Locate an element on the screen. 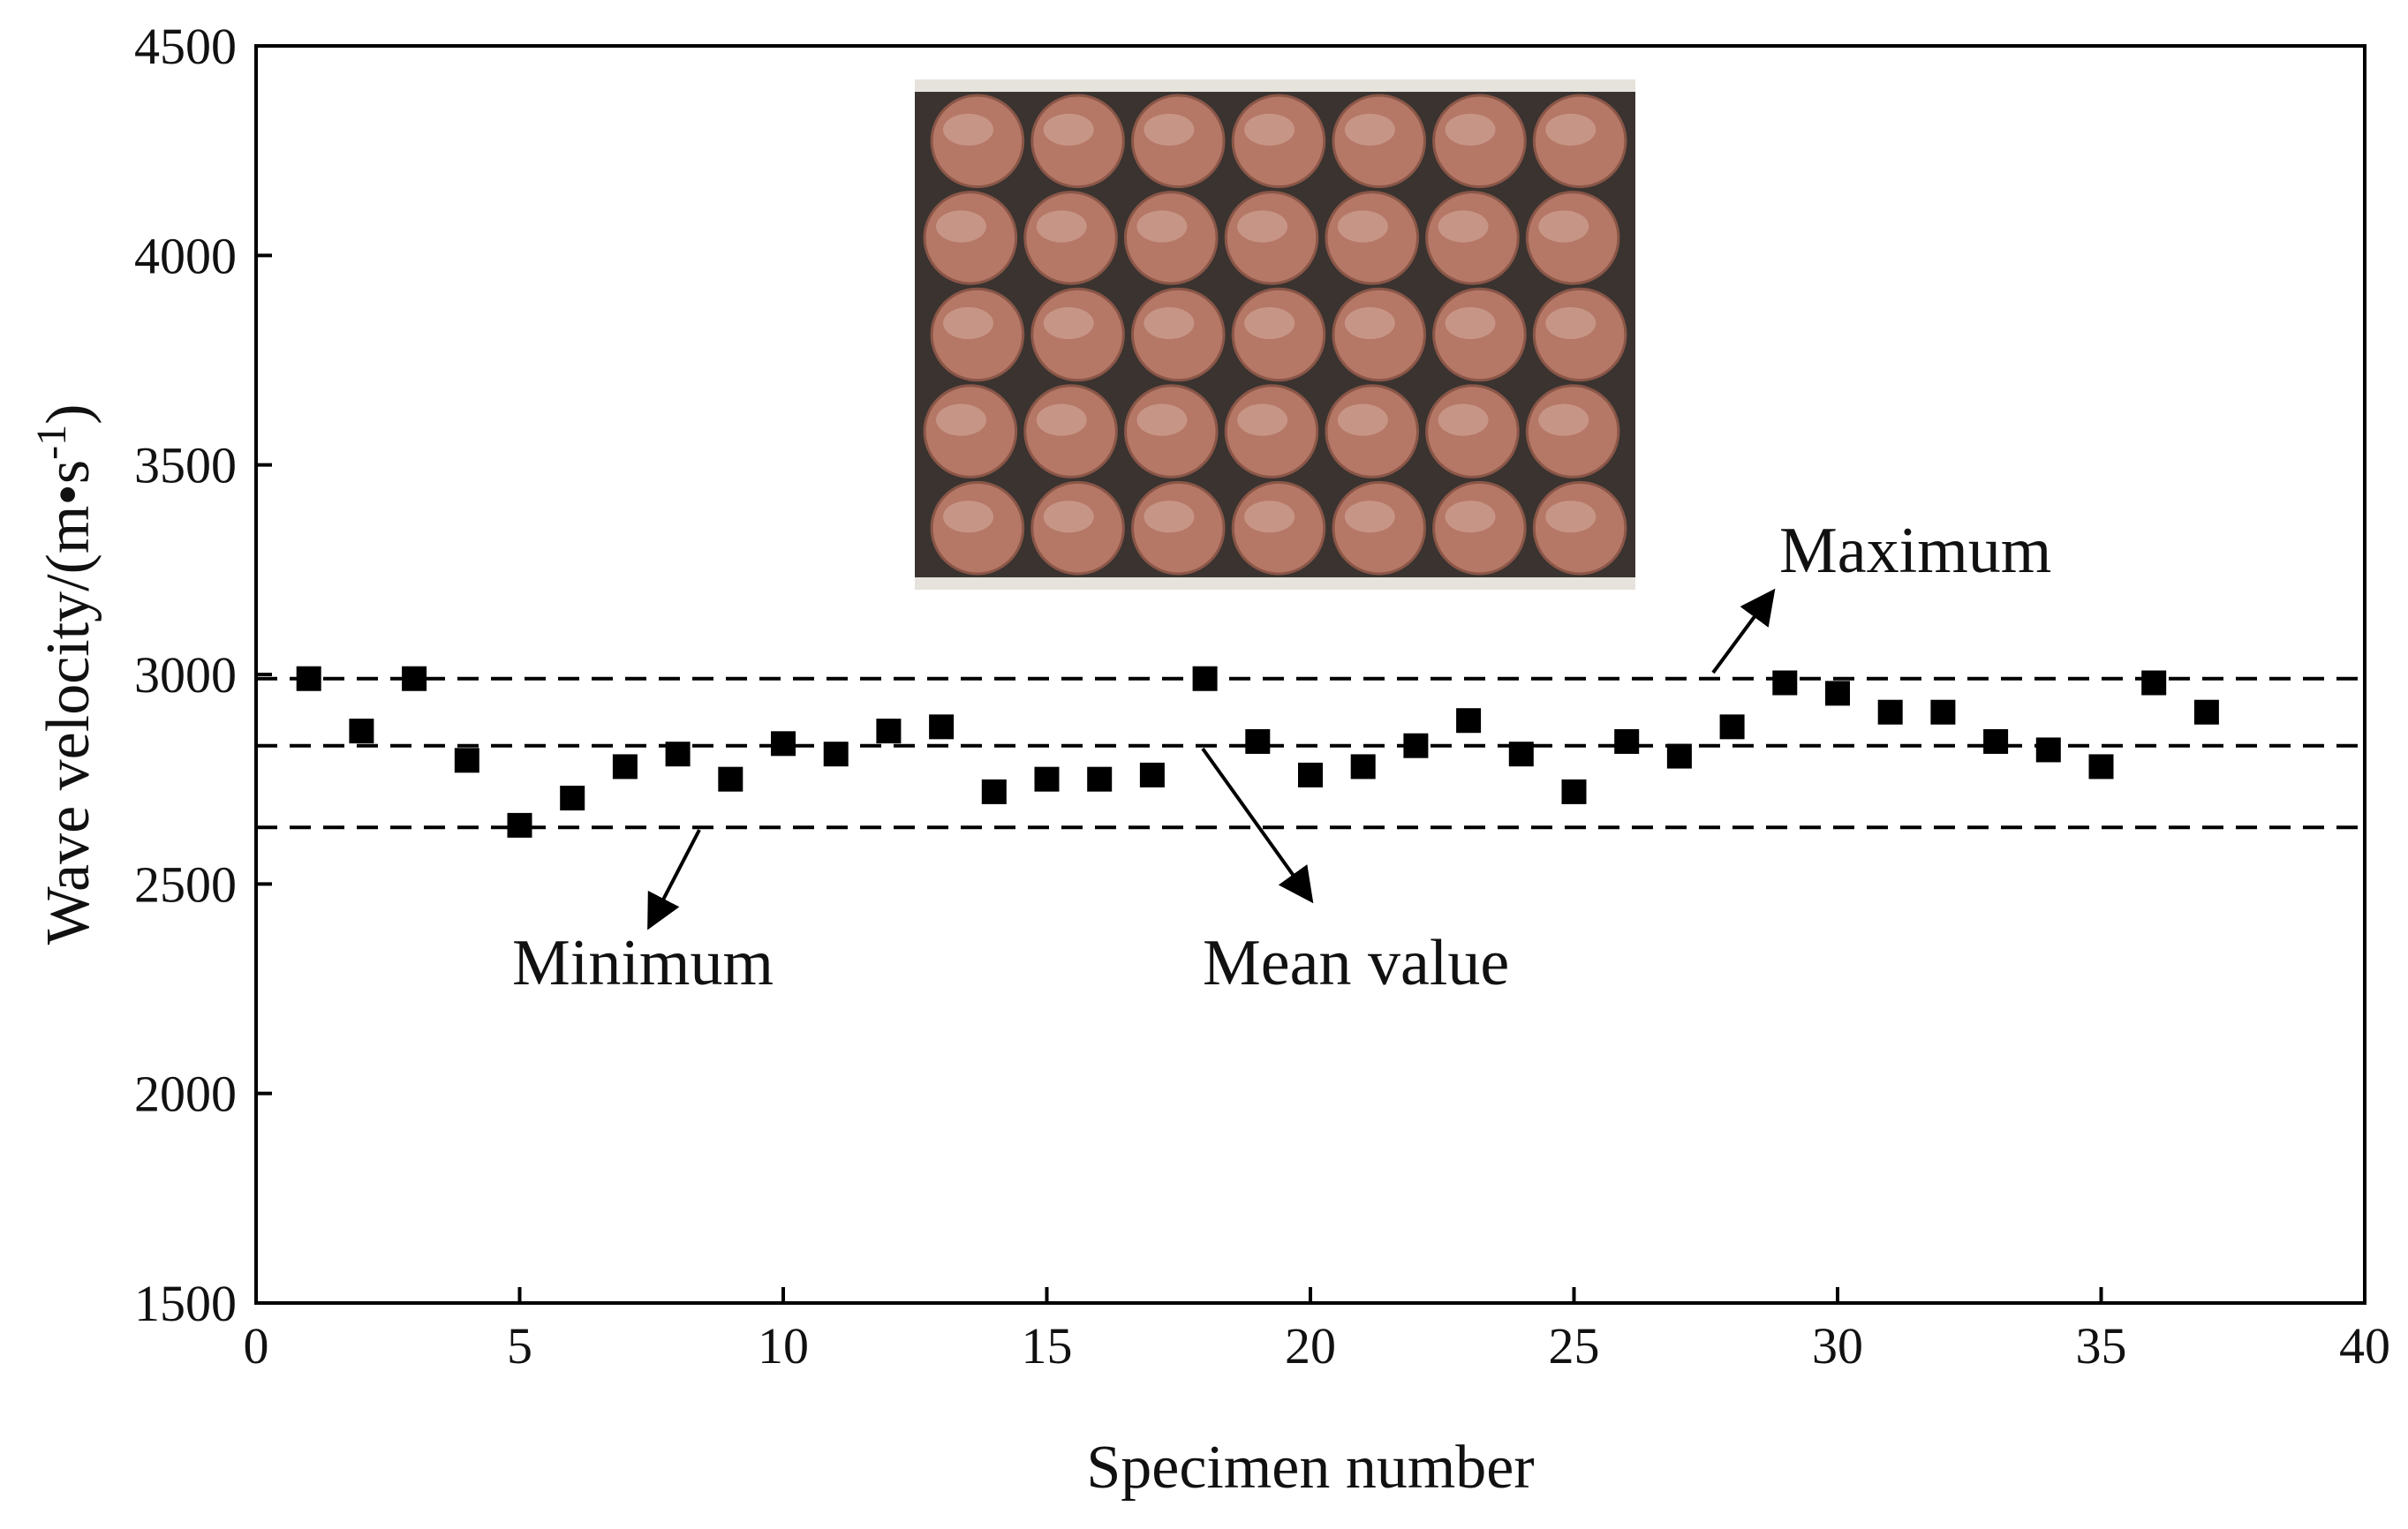 This screenshot has width=2408, height=1529. mean-value-arrow is located at coordinates (1258, 825).